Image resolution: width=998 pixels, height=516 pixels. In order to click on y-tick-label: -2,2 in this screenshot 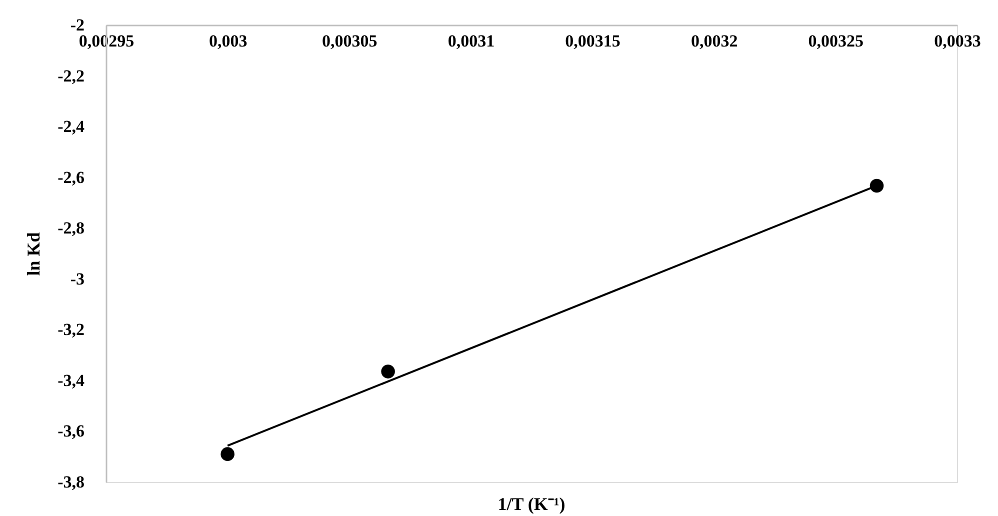, I will do `click(71, 76)`.